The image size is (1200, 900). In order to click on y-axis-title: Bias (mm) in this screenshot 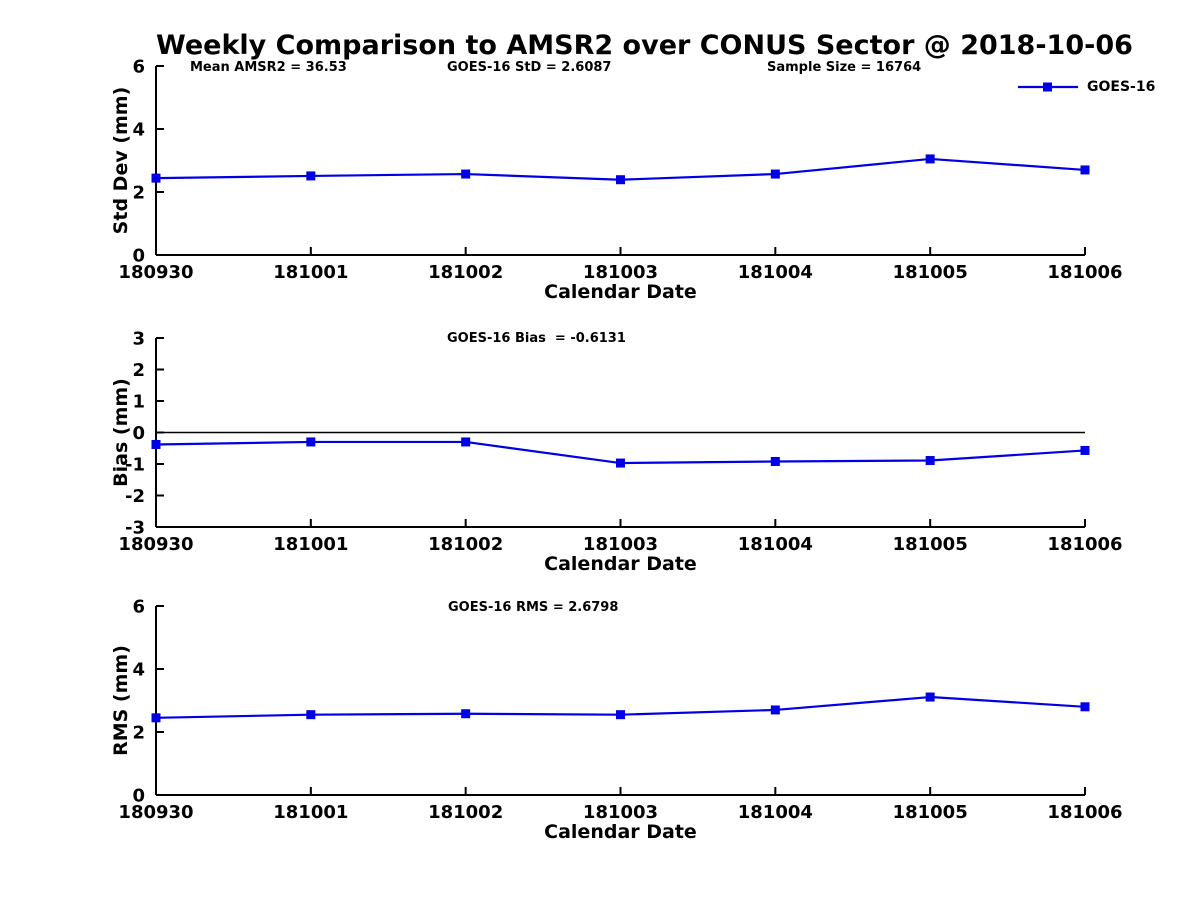, I will do `click(121, 432)`.